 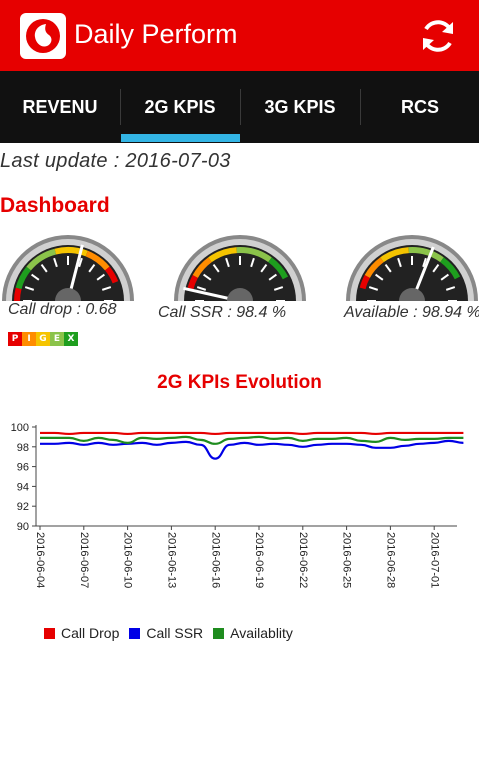 I want to click on app-bar: Daily Perform, so click(x=239, y=35).